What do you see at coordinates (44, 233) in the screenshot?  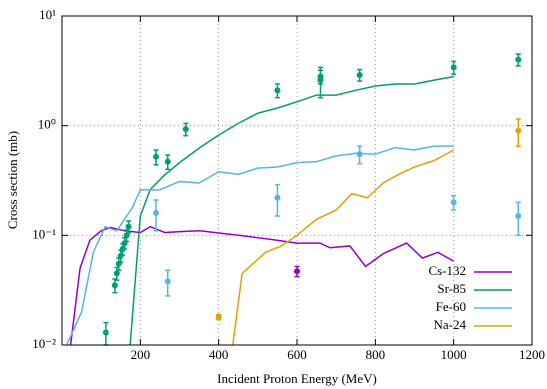 I see `y-tick-label: 10⁻¹` at bounding box center [44, 233].